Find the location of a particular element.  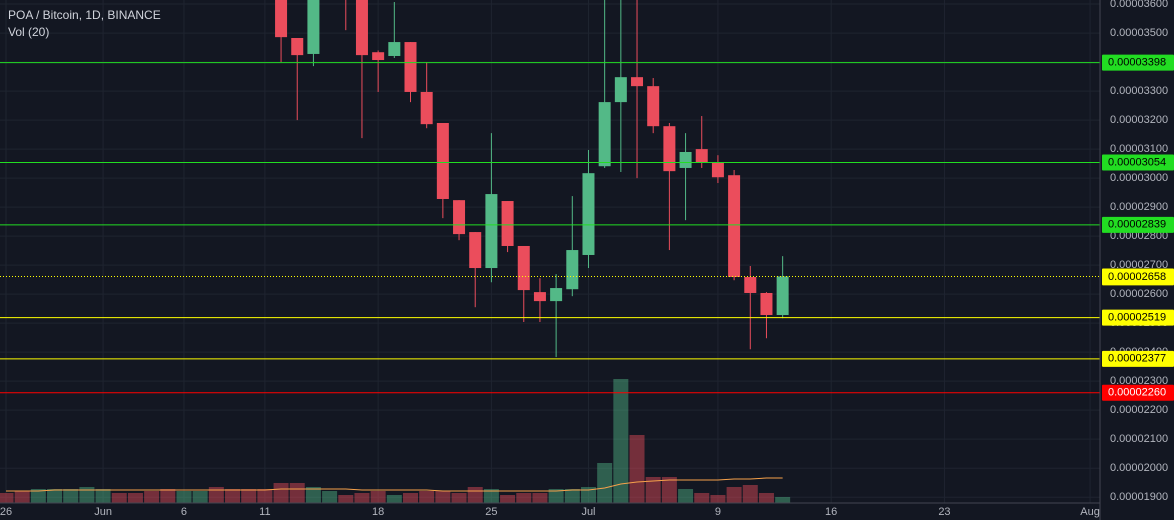

x-tick-label: 25 is located at coordinates (491, 512).